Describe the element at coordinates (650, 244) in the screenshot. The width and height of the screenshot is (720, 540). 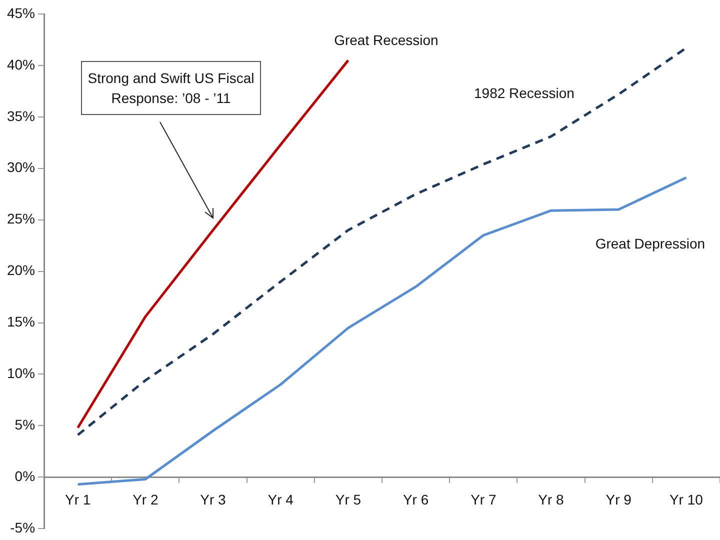
I see `series-label: Great Depression` at that location.